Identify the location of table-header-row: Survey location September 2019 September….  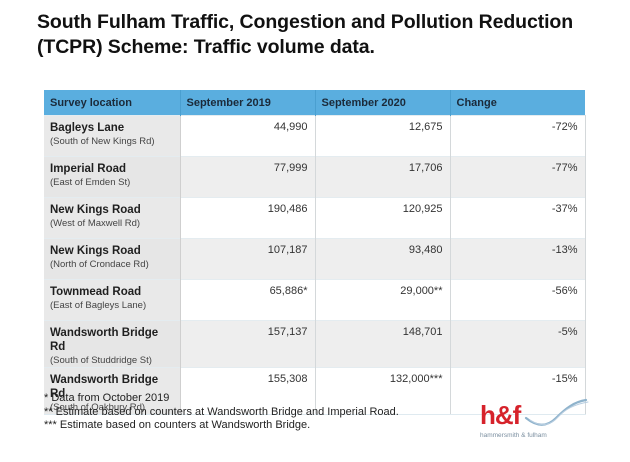
(314, 103).